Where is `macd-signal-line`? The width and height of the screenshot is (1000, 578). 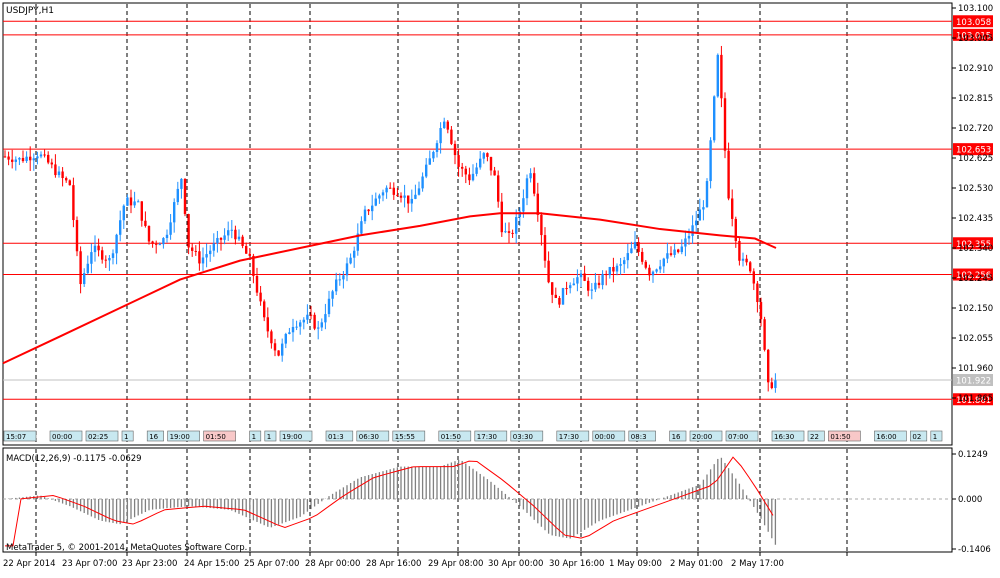 macd-signal-line is located at coordinates (389, 501).